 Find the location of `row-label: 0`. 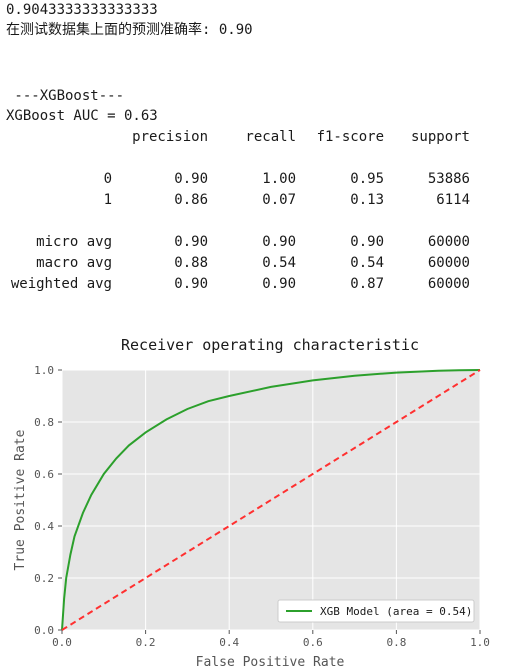

row-label: 0 is located at coordinates (107, 179).